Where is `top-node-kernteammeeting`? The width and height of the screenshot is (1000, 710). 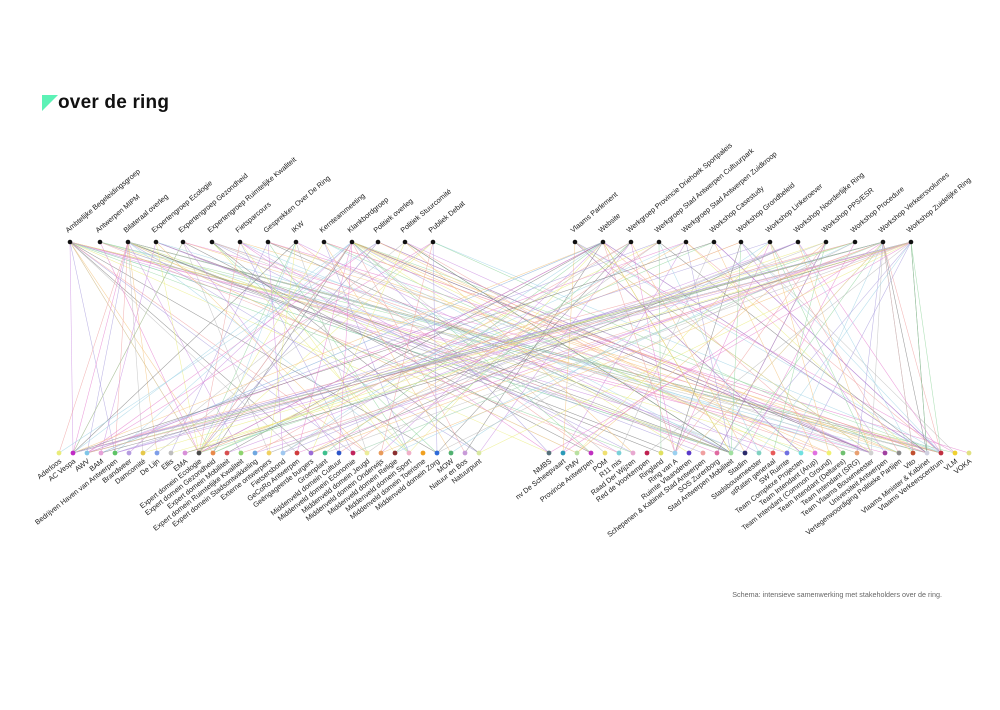 top-node-kernteammeeting is located at coordinates (324, 242).